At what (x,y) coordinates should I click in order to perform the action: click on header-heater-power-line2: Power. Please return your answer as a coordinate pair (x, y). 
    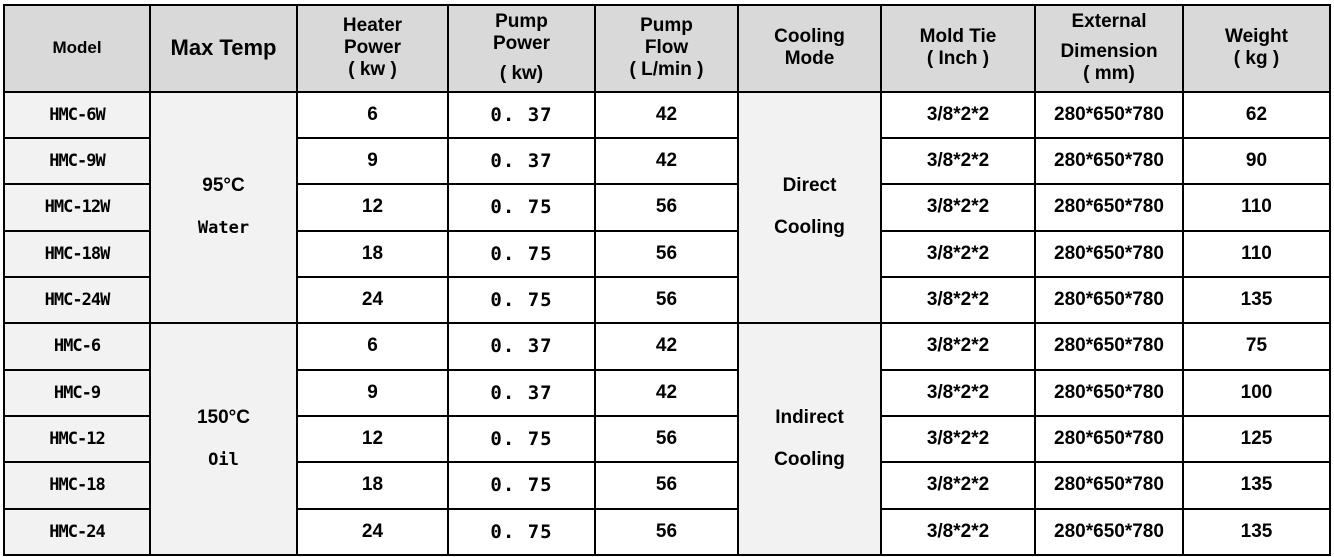
    Looking at the image, I should click on (372, 48).